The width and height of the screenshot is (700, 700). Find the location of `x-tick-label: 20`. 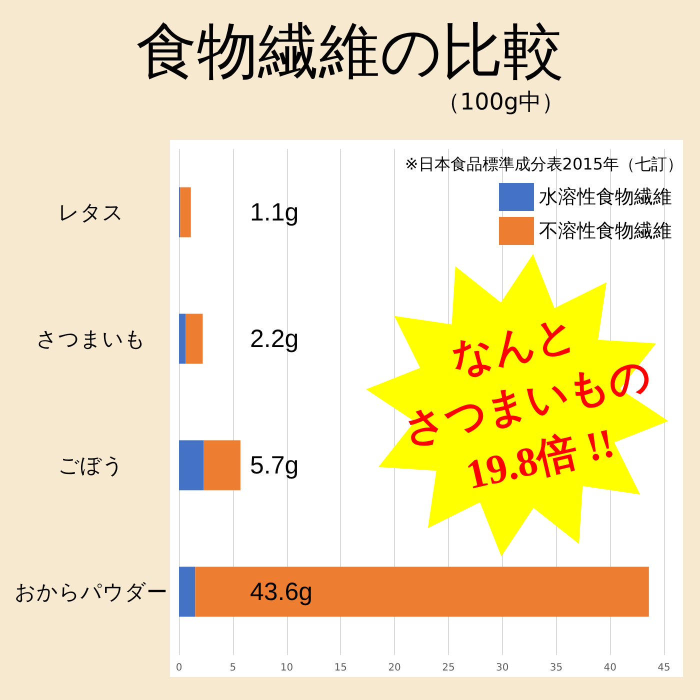

x-tick-label: 20 is located at coordinates (394, 668).